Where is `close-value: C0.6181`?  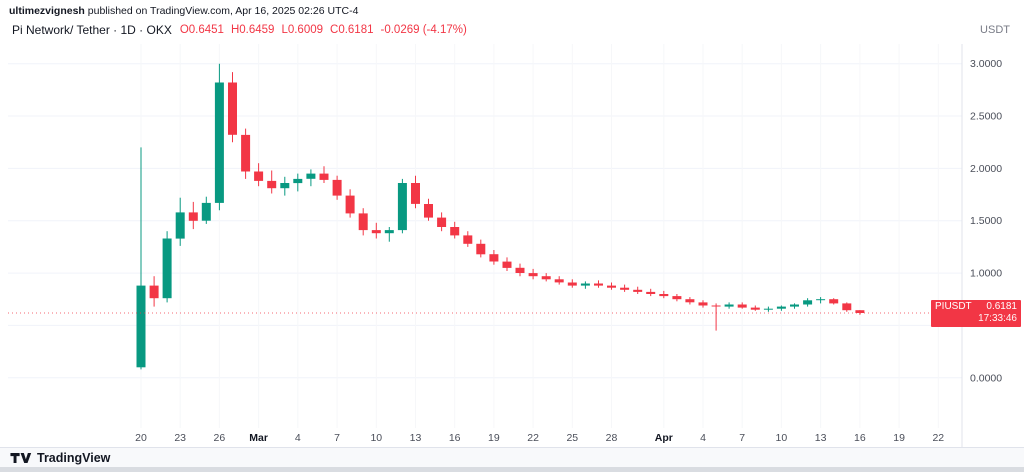
close-value: C0.6181 is located at coordinates (352, 30).